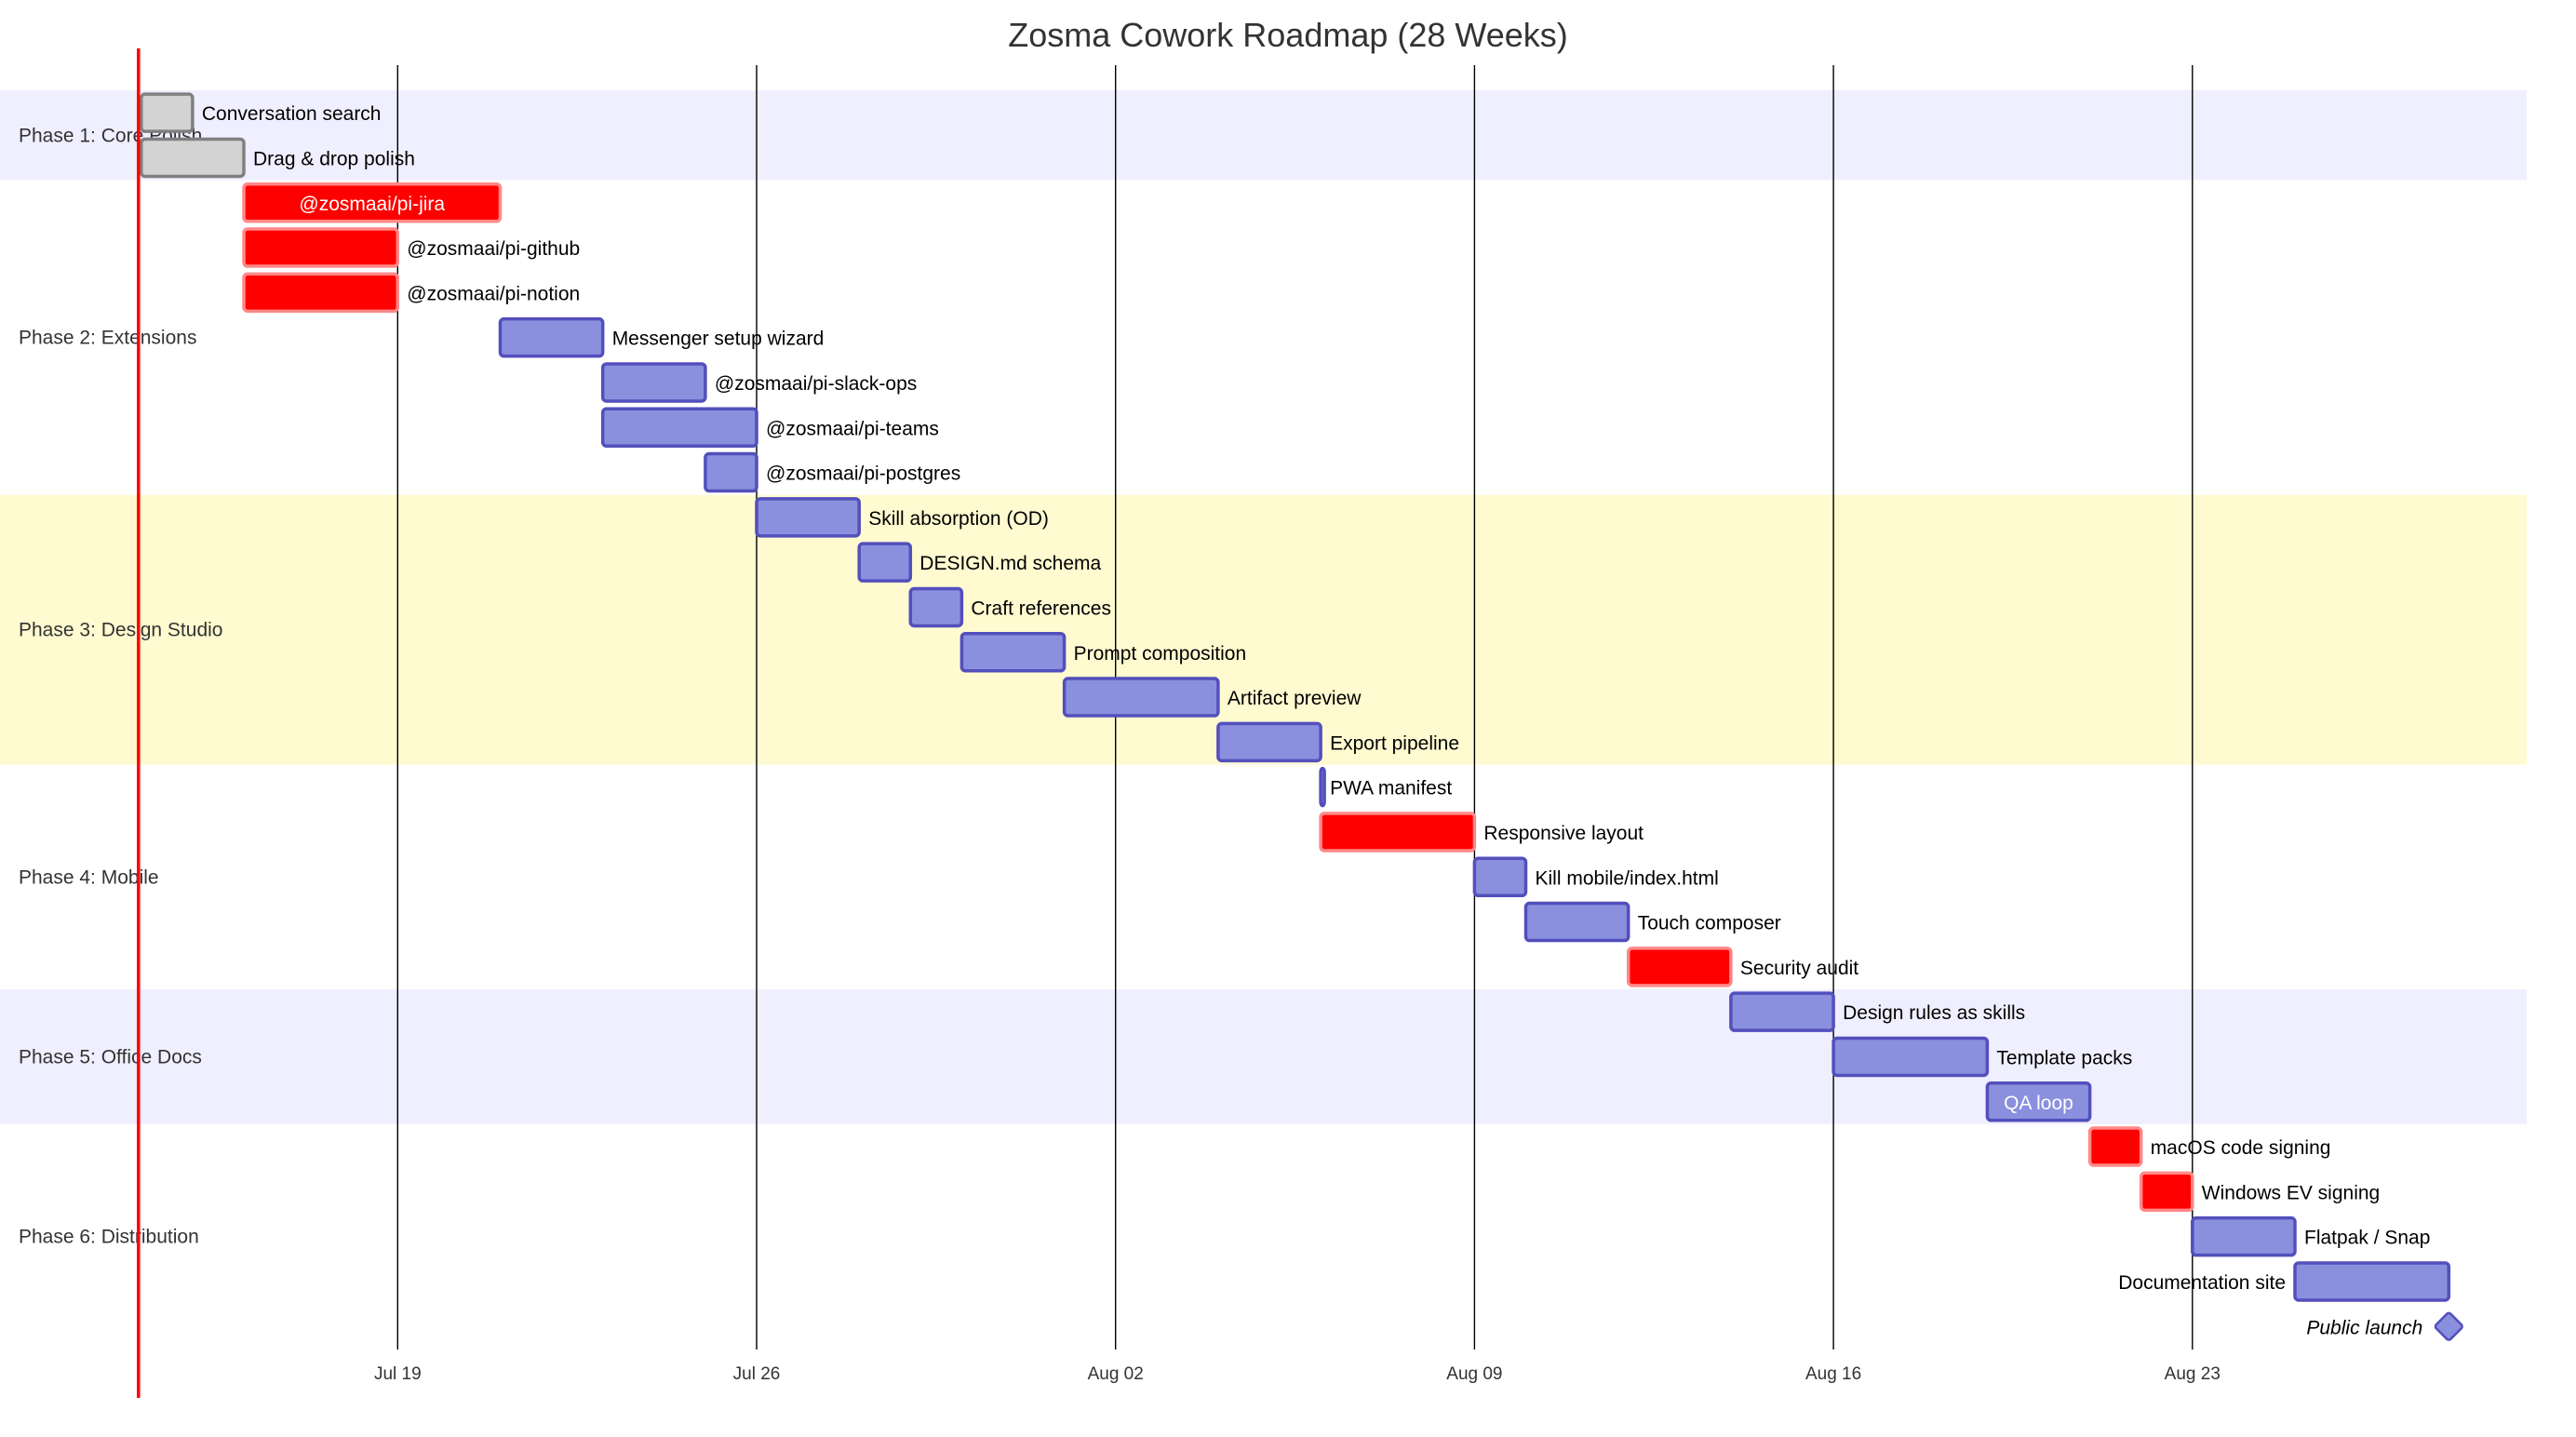 The width and height of the screenshot is (2576, 1437). Describe the element at coordinates (1010, 563) in the screenshot. I see `task-label: DESIGN.md schema` at that location.